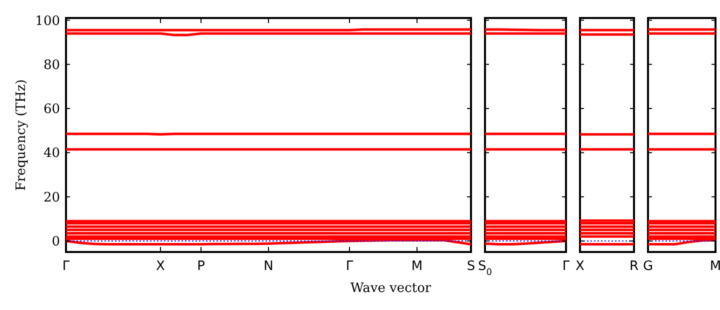  Describe the element at coordinates (269, 266) in the screenshot. I see `x-tick-label: N` at that location.